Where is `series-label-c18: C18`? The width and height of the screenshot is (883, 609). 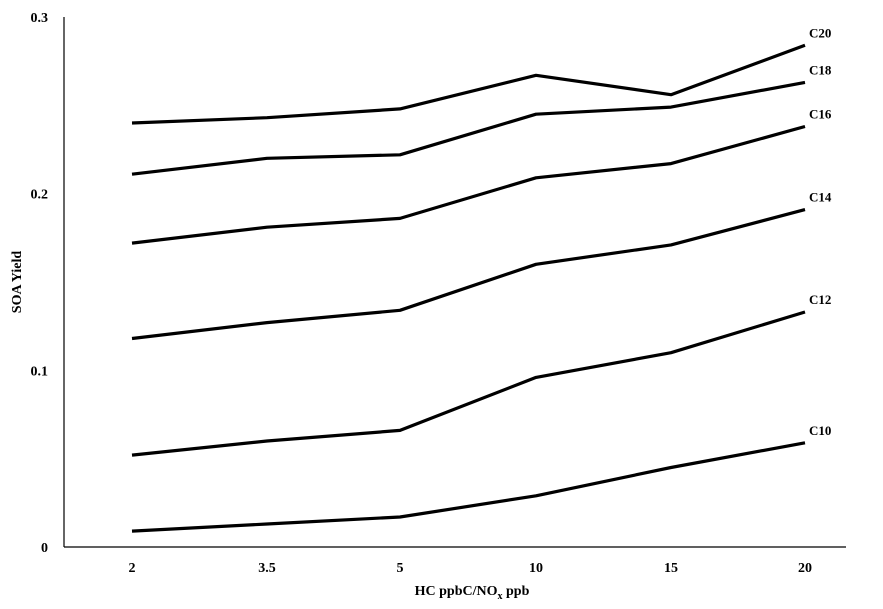 series-label-c18: C18 is located at coordinates (820, 69).